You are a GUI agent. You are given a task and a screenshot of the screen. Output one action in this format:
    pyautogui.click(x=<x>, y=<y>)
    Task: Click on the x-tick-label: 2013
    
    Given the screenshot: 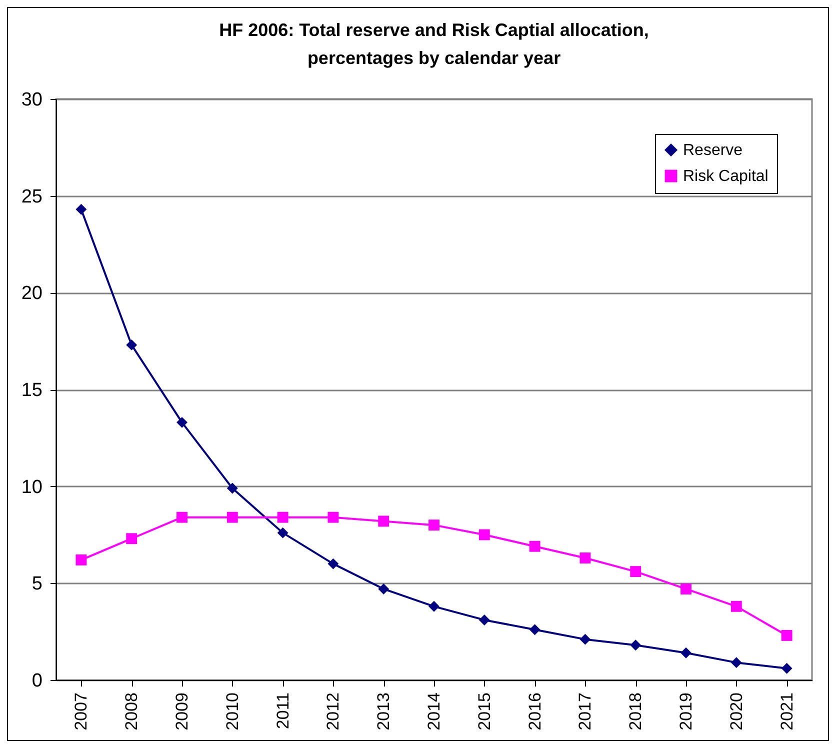 What is the action you would take?
    pyautogui.click(x=384, y=711)
    